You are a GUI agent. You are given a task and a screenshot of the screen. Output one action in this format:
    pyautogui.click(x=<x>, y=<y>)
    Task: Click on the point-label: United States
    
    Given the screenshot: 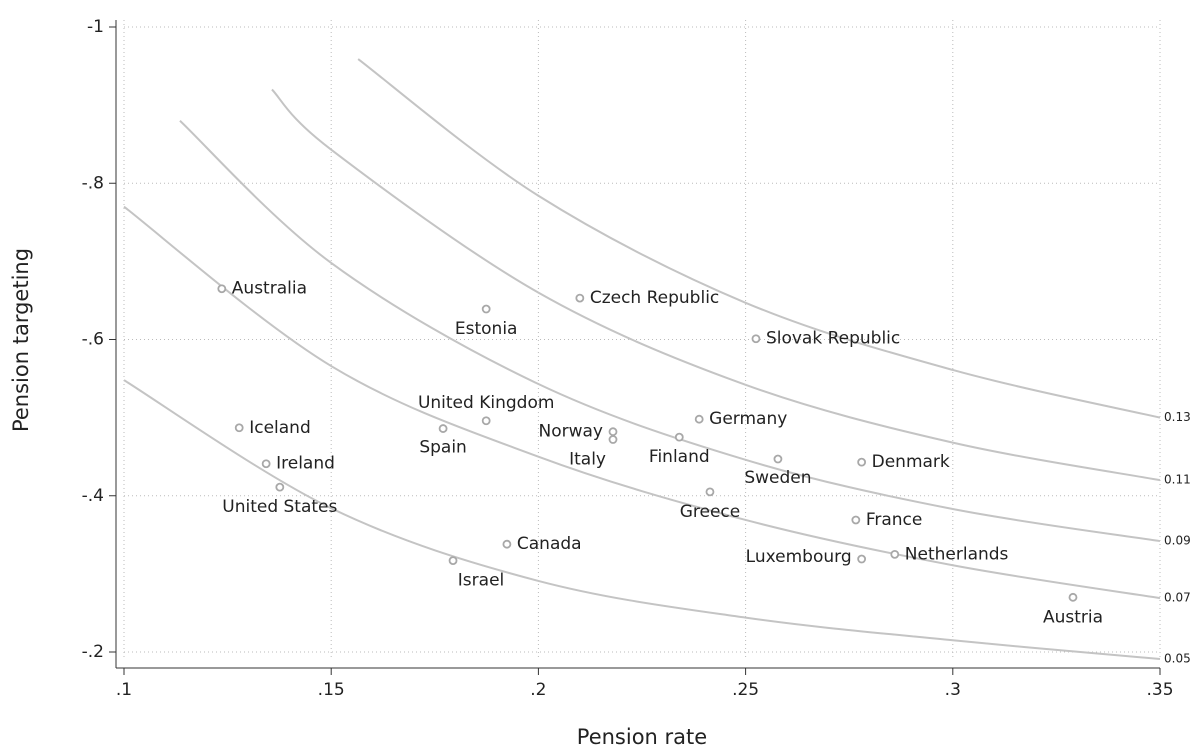 What is the action you would take?
    pyautogui.click(x=279, y=507)
    